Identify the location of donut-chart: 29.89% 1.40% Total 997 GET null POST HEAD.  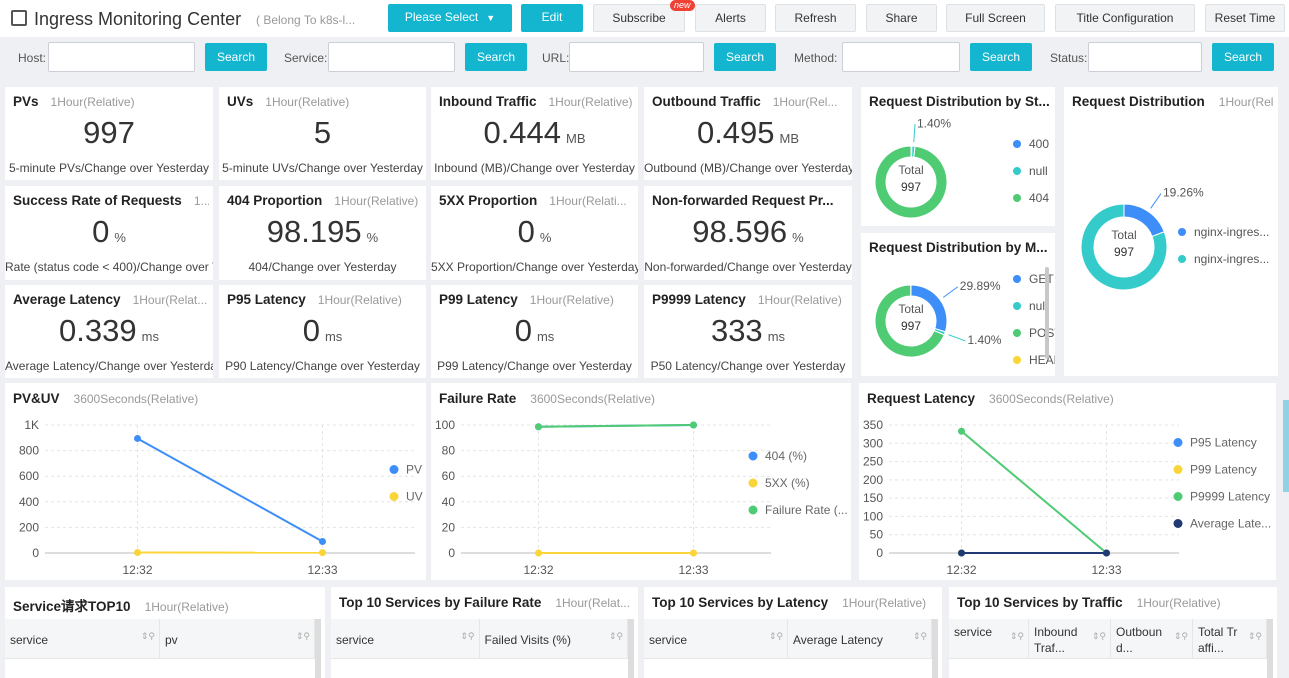
(964, 317).